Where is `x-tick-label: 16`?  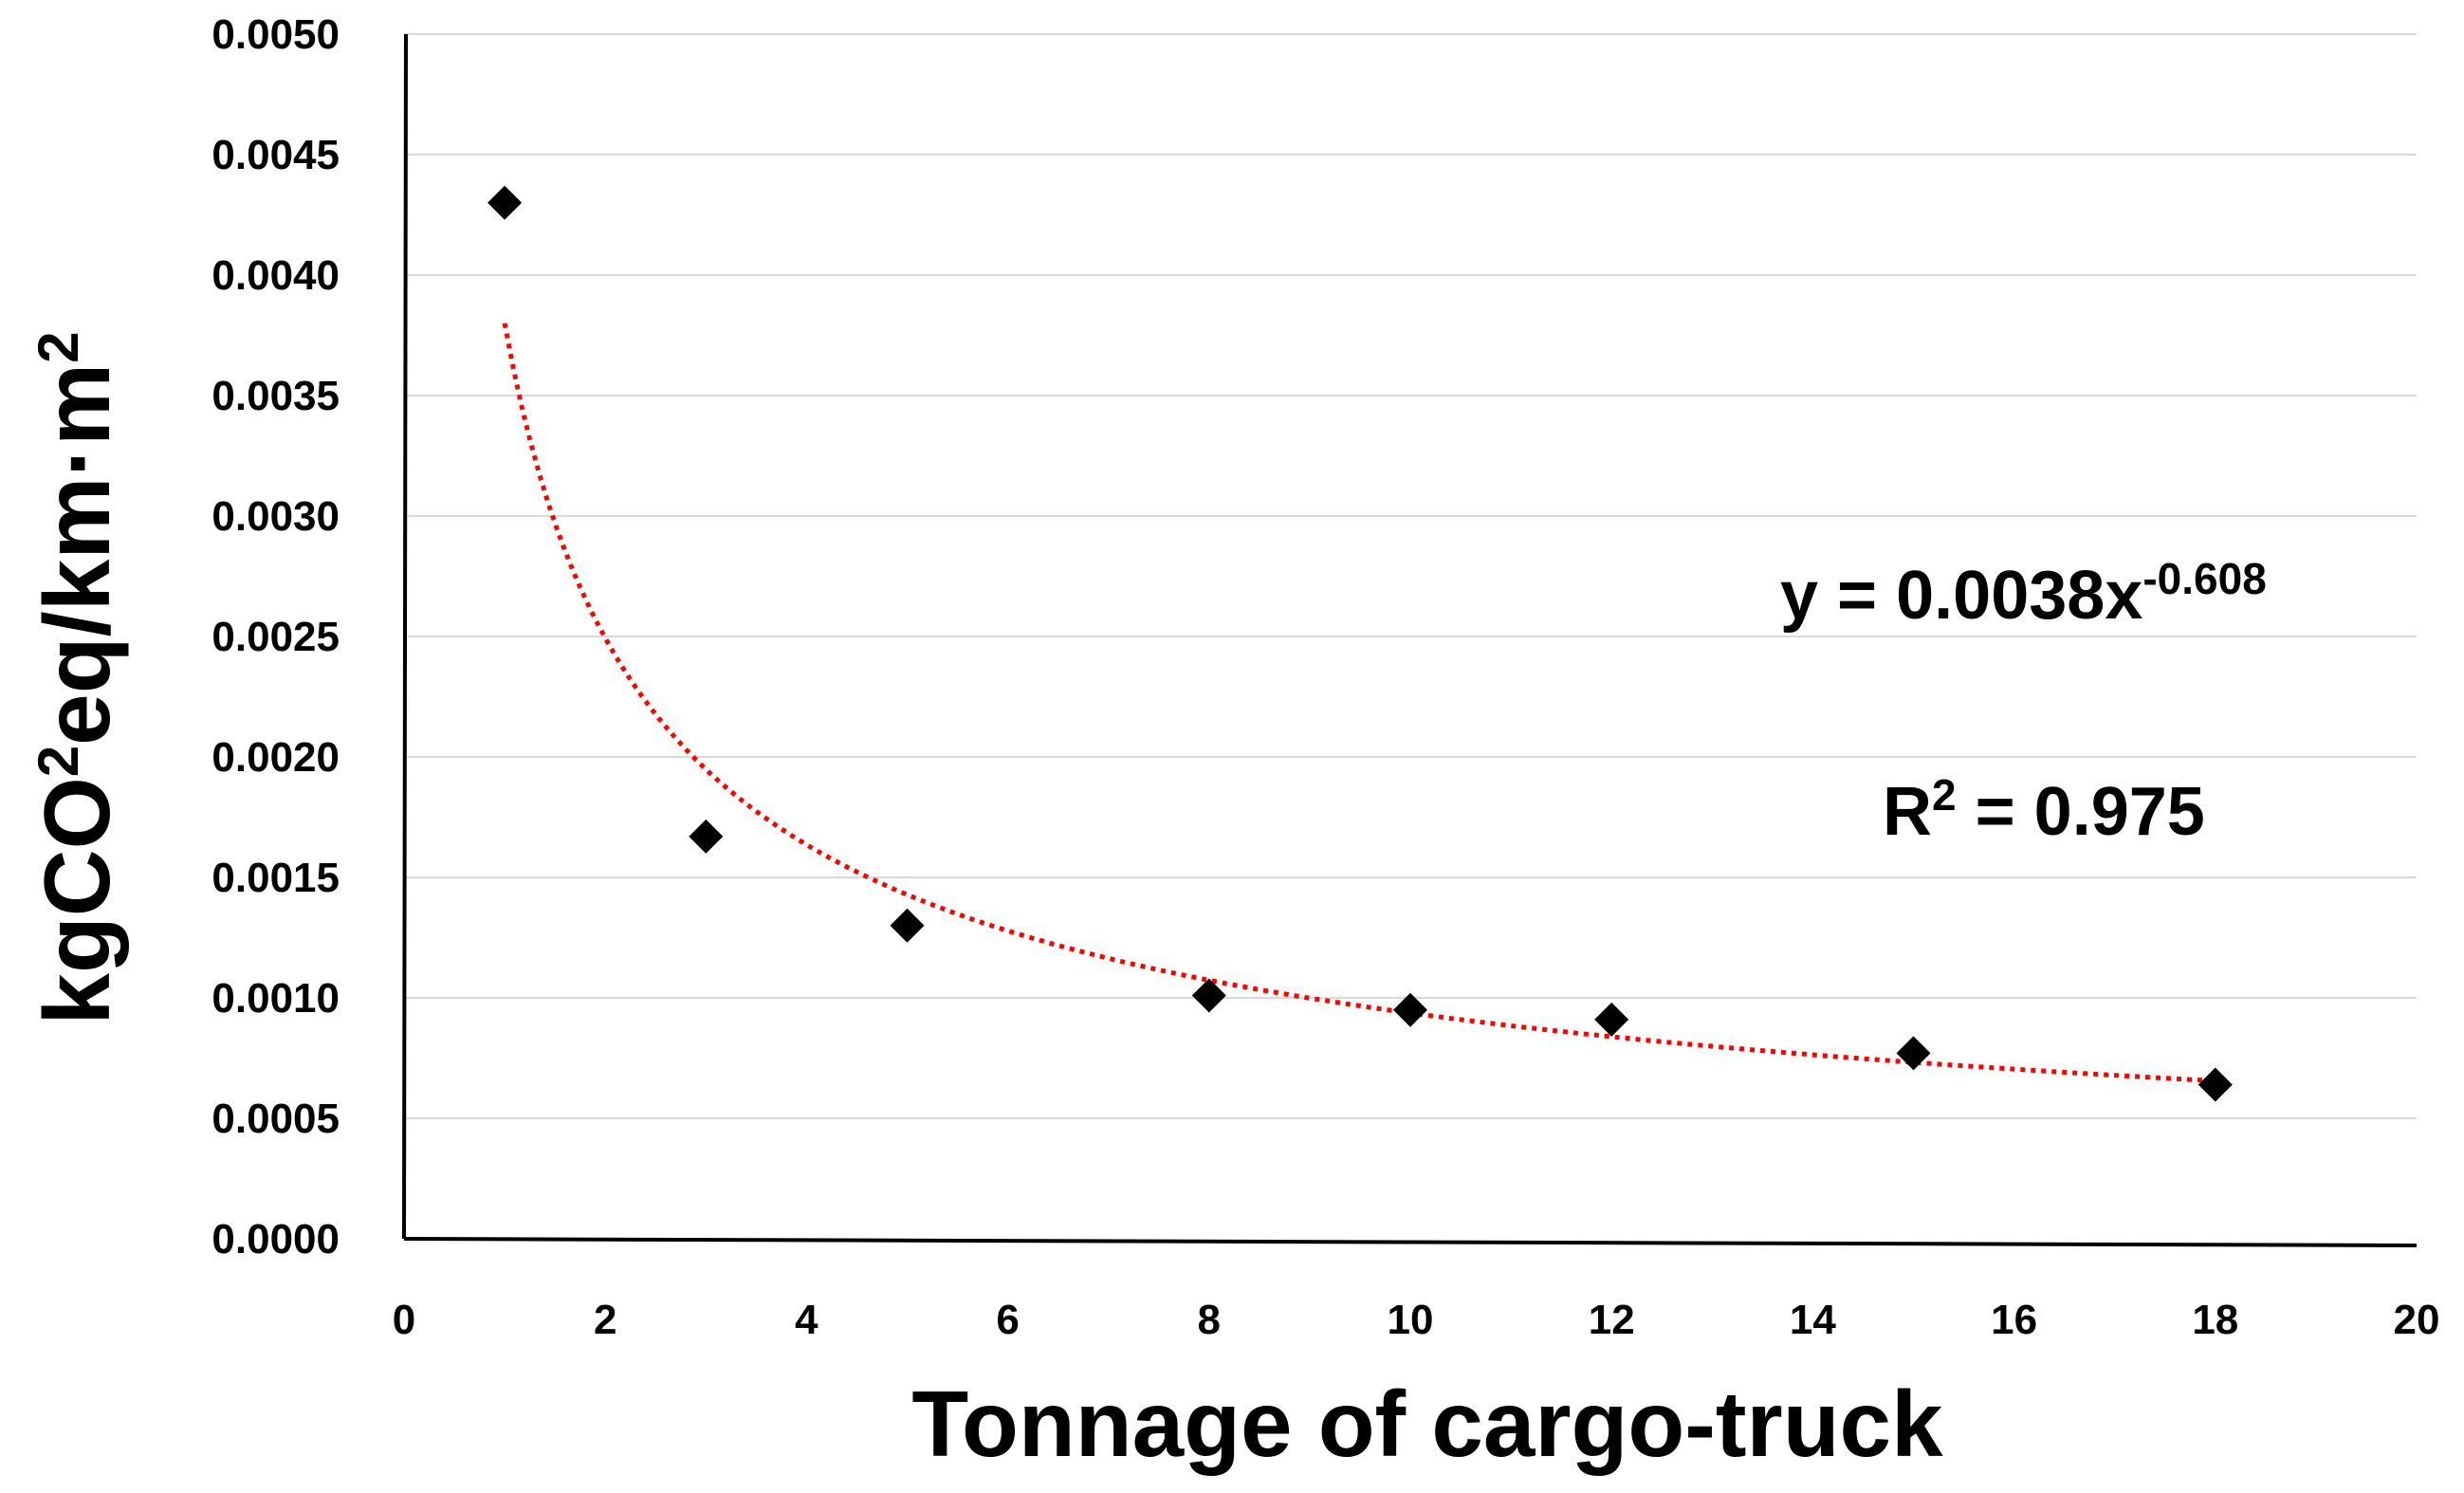
x-tick-label: 16 is located at coordinates (2014, 1320).